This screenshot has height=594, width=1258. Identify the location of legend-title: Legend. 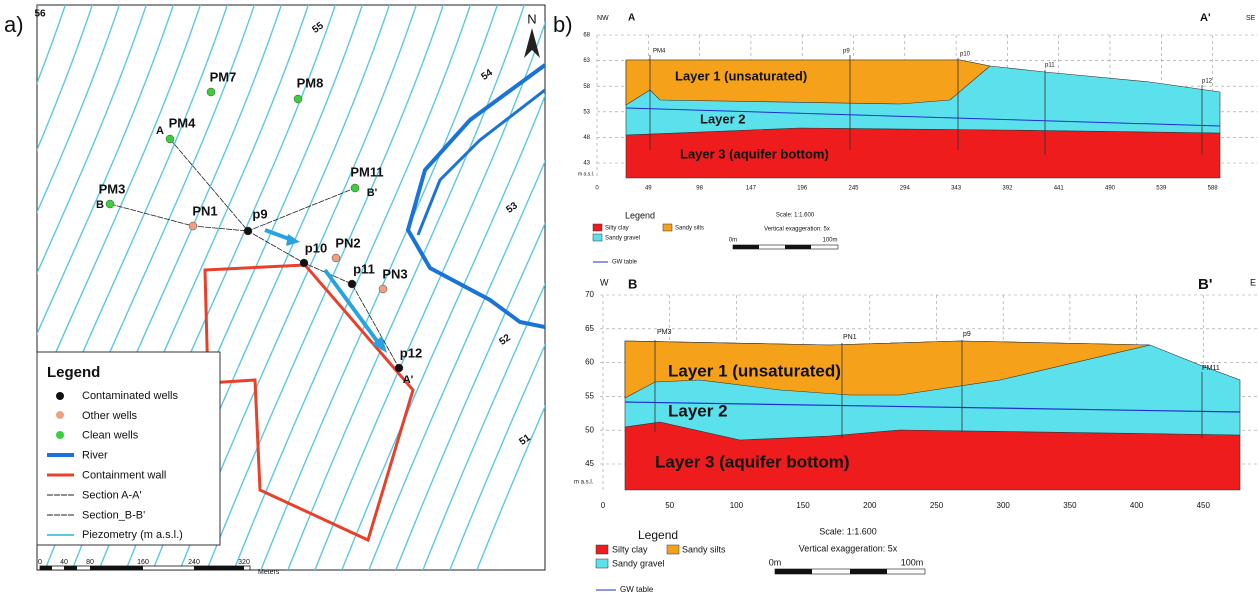
(73, 372).